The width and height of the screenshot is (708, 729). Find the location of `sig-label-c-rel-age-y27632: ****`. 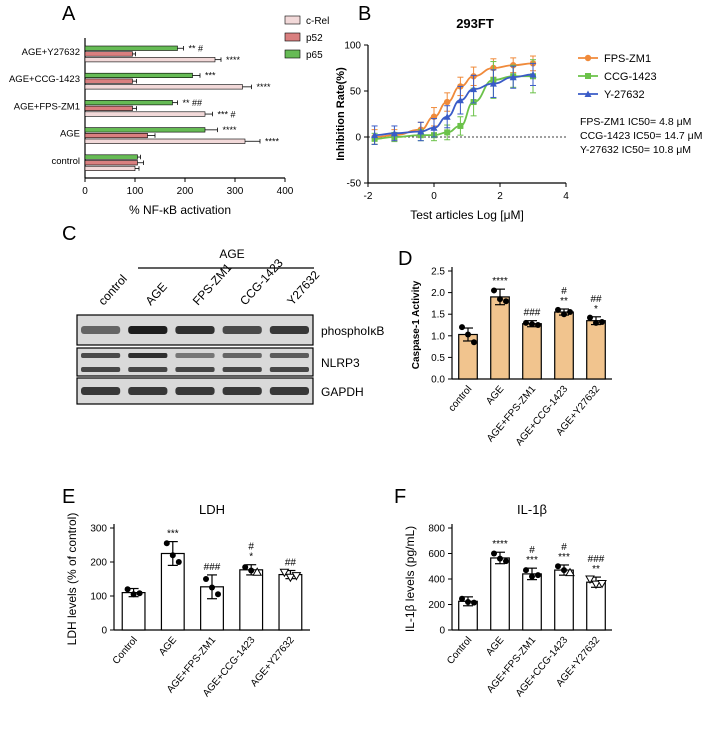

sig-label-c-rel-age-y27632: **** is located at coordinates (233, 60).